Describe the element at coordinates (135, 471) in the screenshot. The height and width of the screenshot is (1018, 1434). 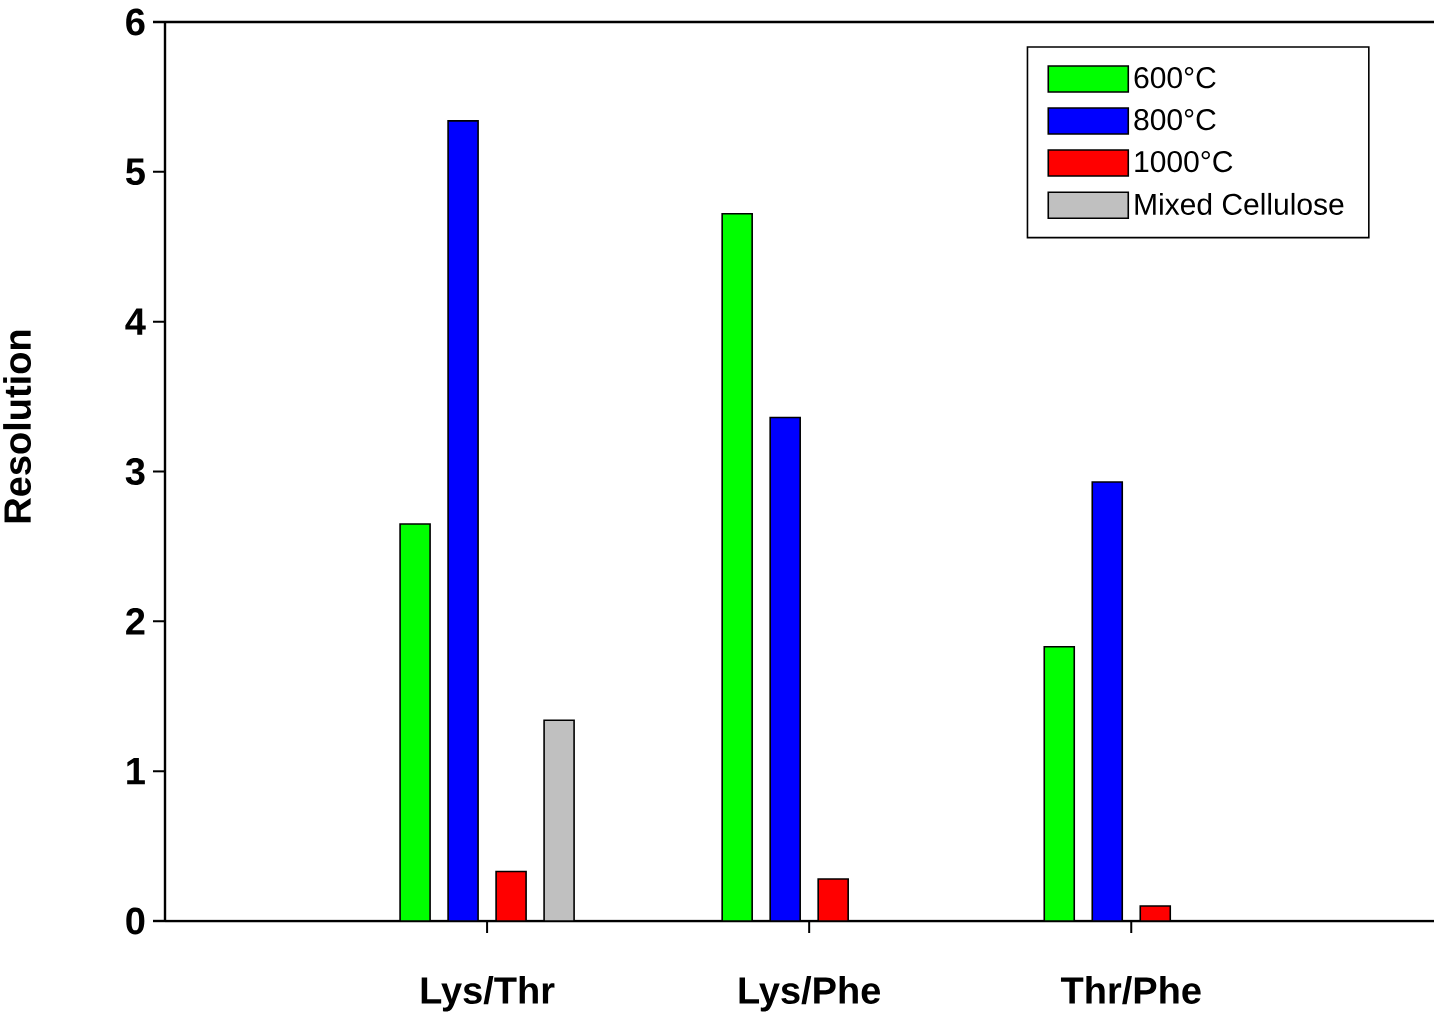
I see `y-tick-label: 3` at that location.